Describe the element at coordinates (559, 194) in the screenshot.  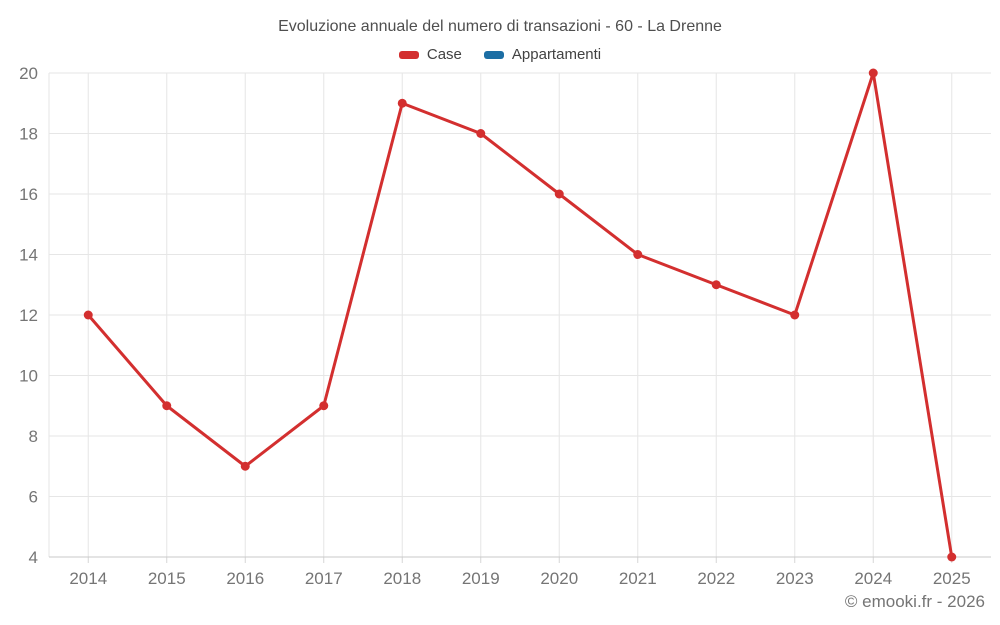
I see `data-point-2020` at that location.